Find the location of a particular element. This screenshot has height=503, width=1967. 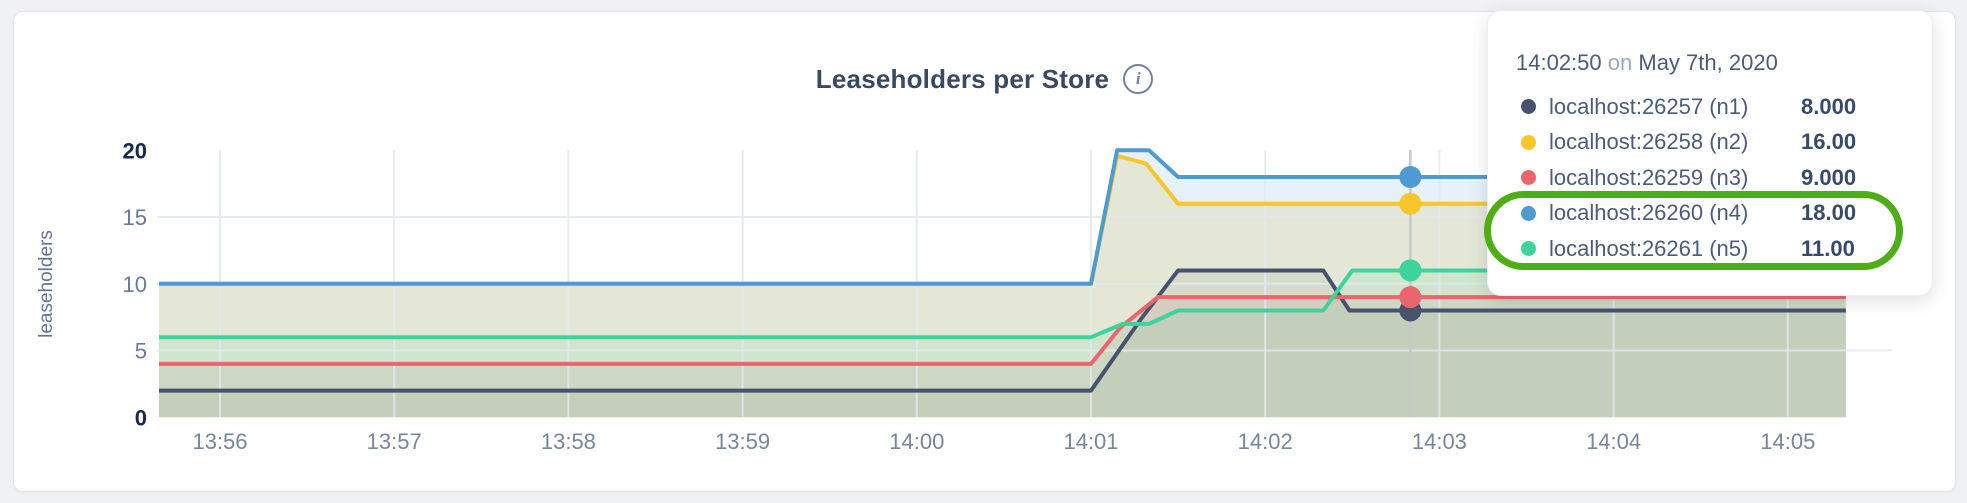

hover-dot-n2 is located at coordinates (1410, 203).